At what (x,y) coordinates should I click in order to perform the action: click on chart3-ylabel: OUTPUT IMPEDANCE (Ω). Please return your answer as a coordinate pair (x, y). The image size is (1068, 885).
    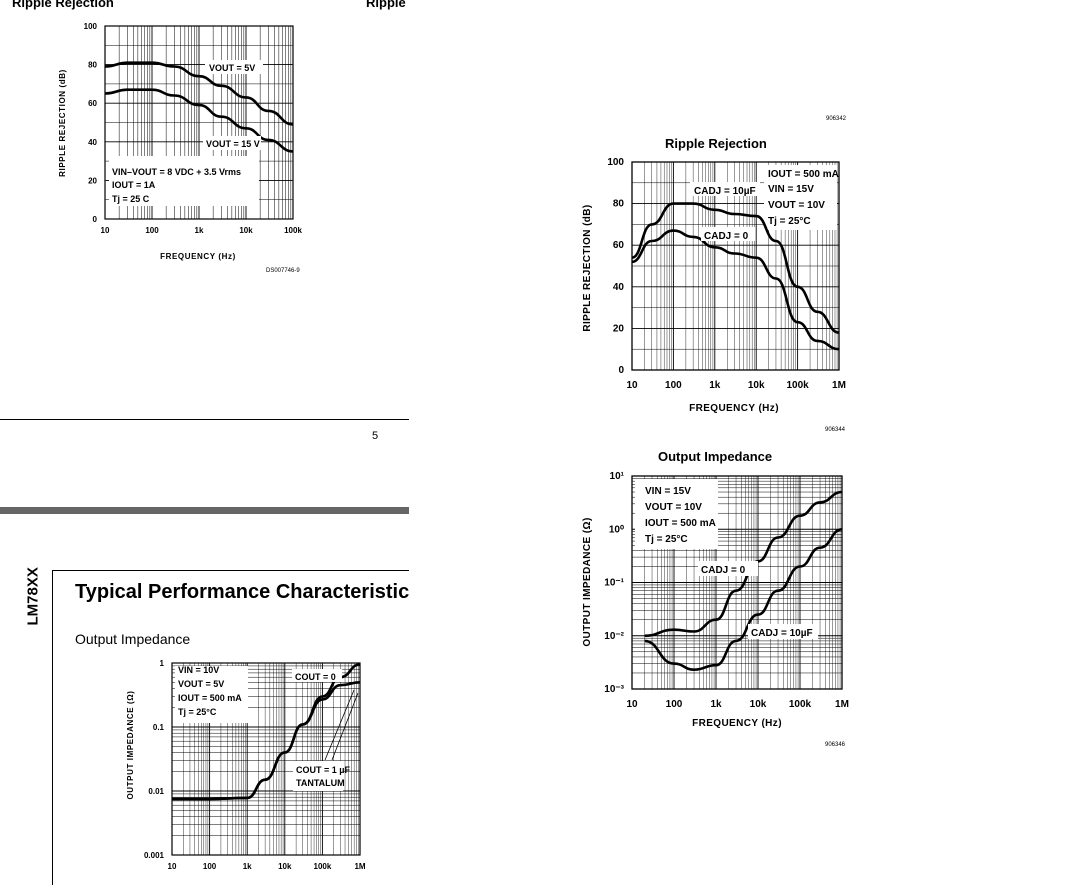
    Looking at the image, I should click on (587, 581).